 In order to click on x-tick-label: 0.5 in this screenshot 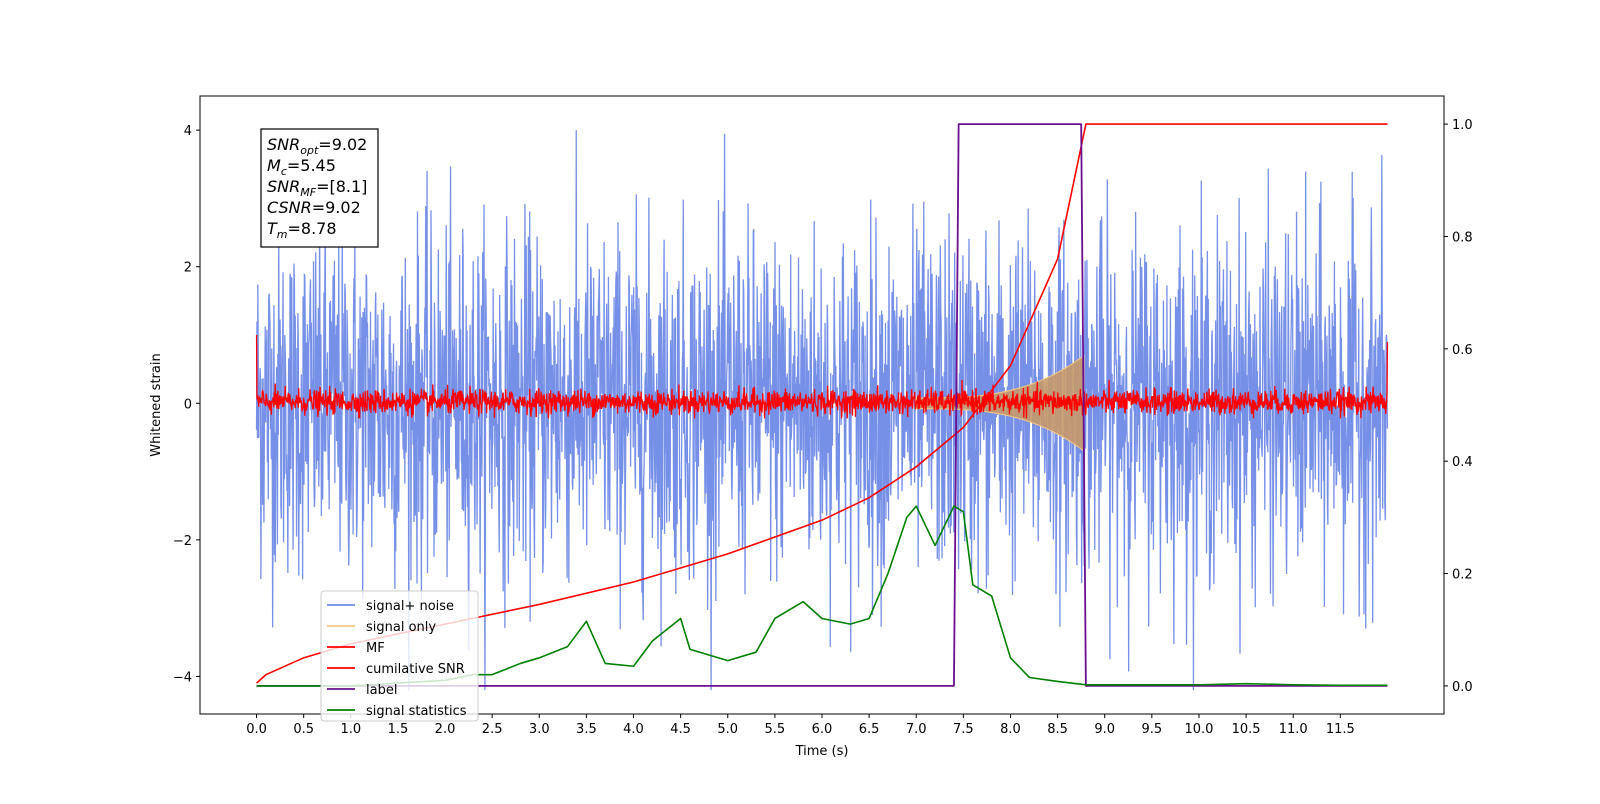, I will do `click(303, 729)`.